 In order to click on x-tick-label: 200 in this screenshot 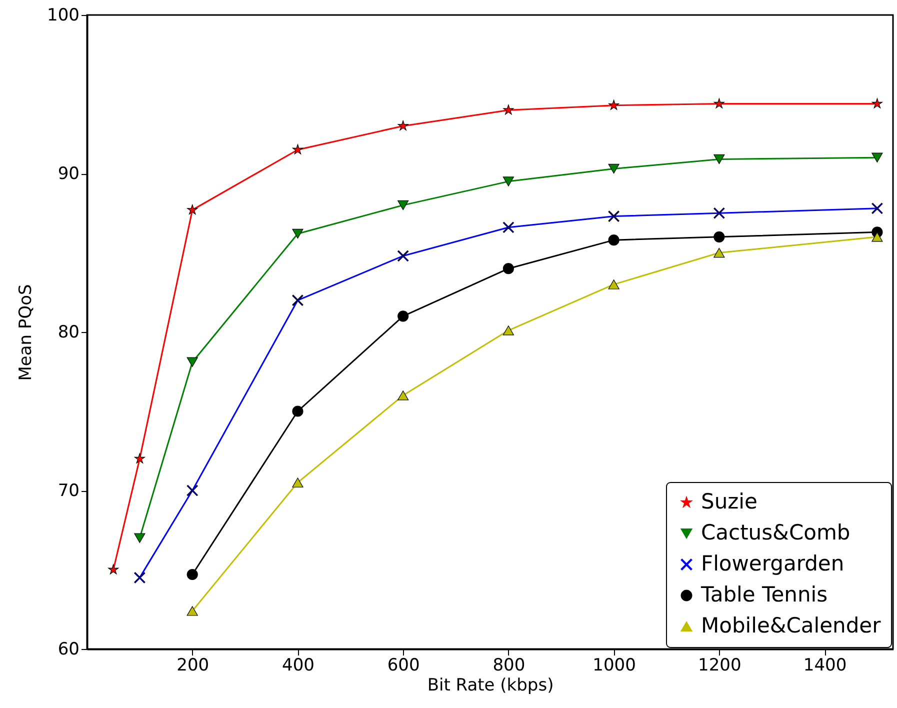, I will do `click(193, 666)`.